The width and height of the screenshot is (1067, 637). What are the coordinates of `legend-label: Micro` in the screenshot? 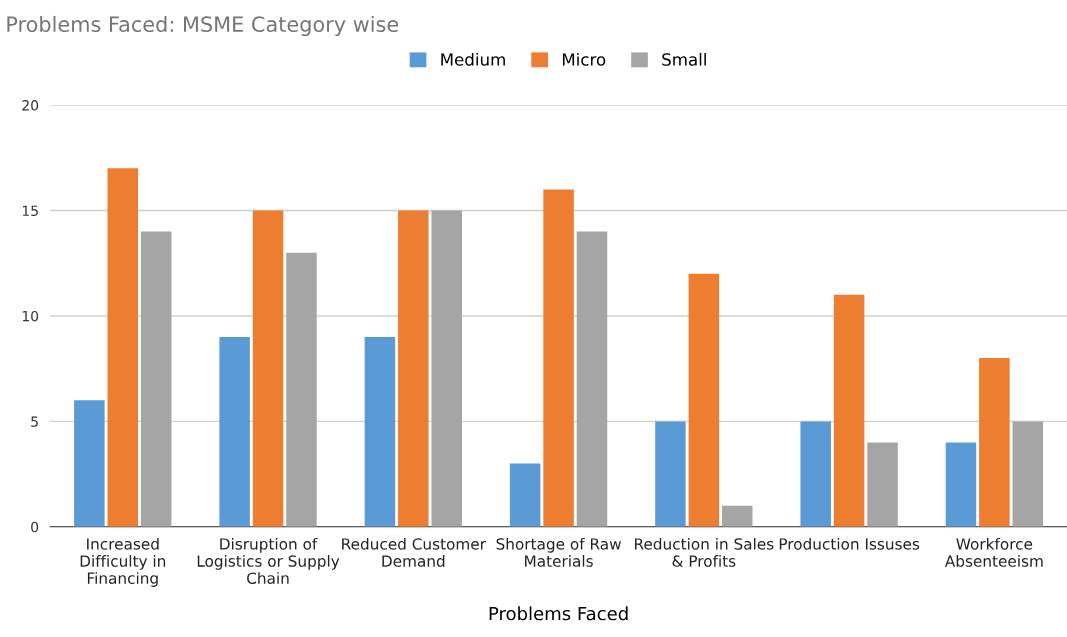 It's located at (584, 59).